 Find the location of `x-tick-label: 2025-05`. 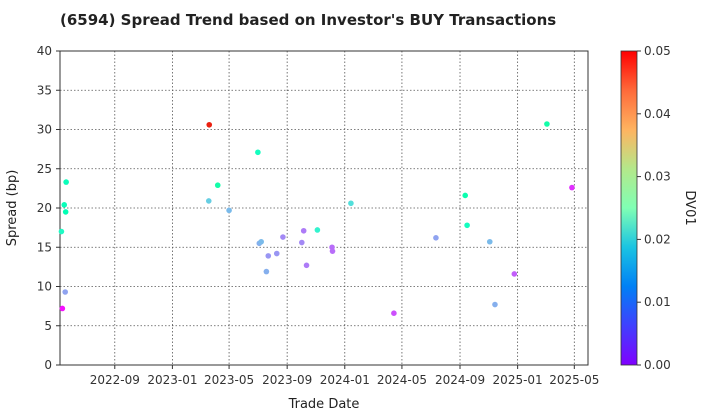

x-tick-label: 2025-05 is located at coordinates (574, 380).